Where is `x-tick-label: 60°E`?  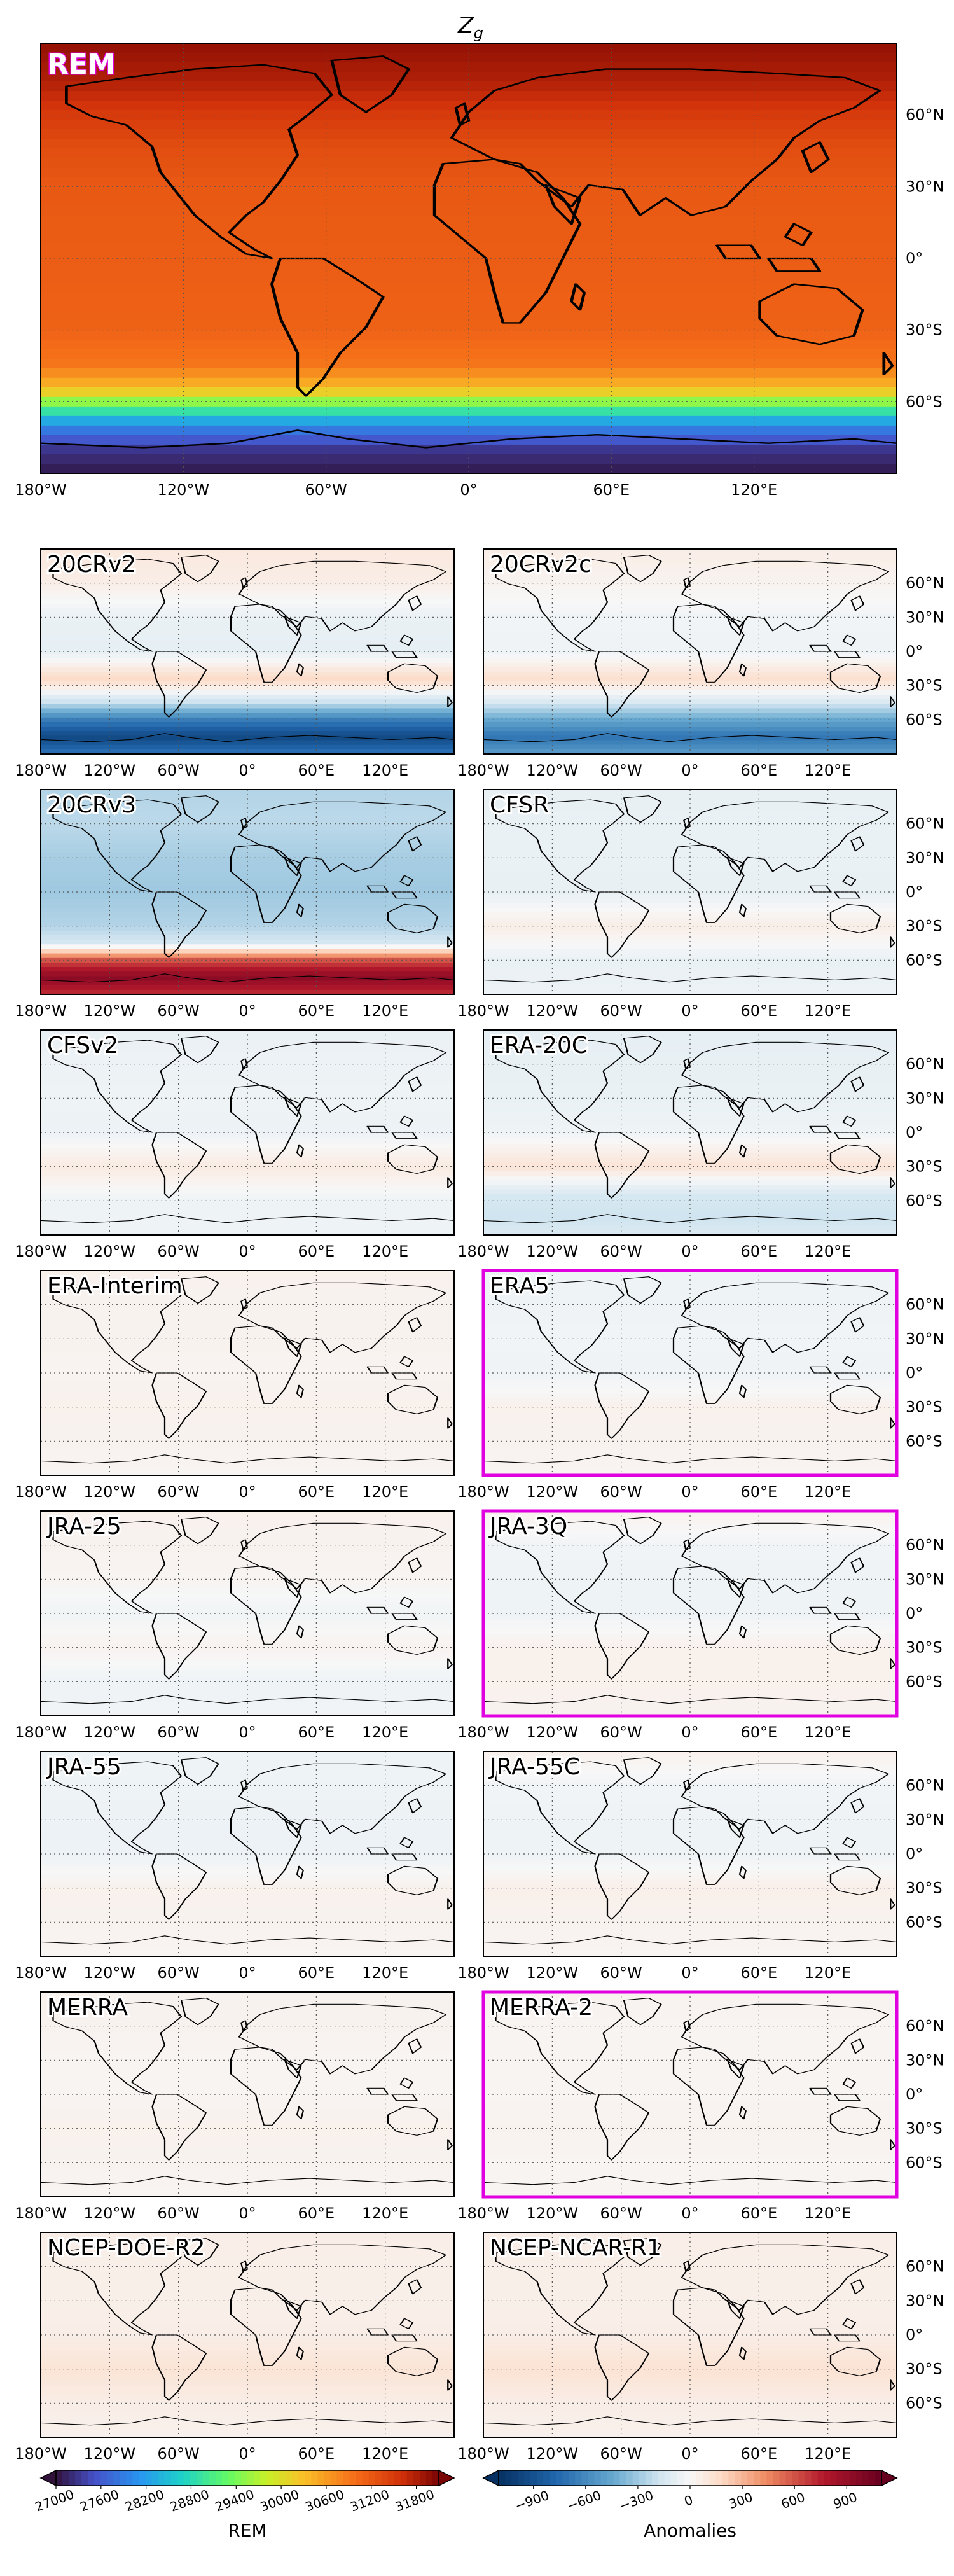
x-tick-label: 60°E is located at coordinates (317, 1492).